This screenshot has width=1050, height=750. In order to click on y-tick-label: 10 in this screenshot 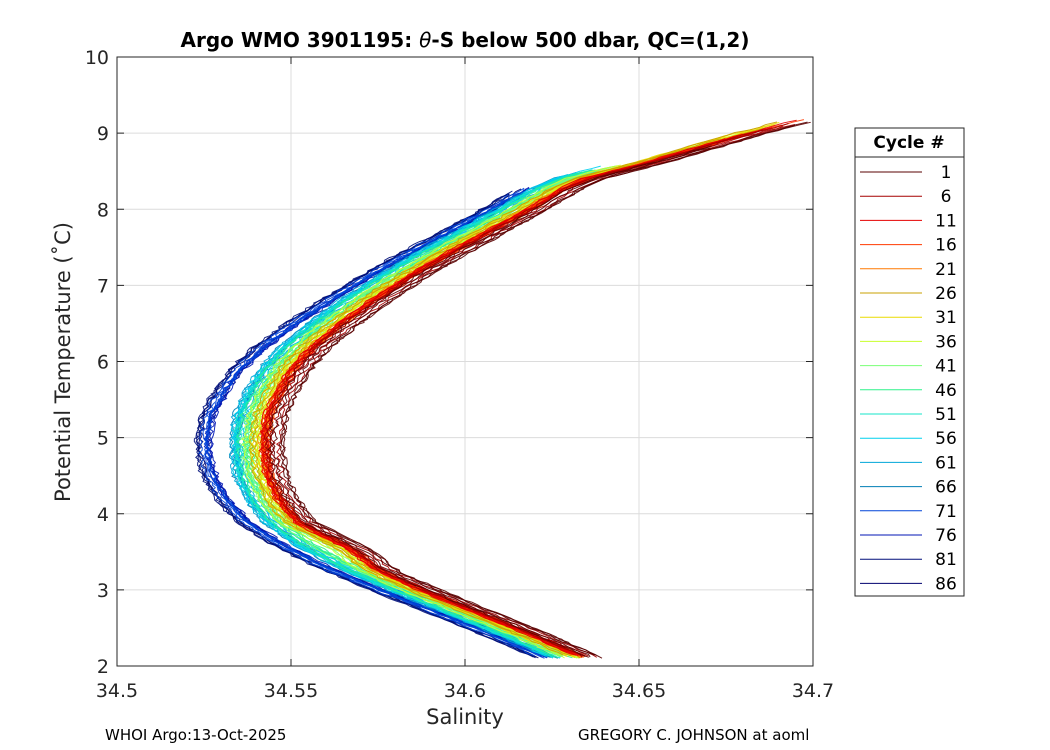, I will do `click(97, 58)`.